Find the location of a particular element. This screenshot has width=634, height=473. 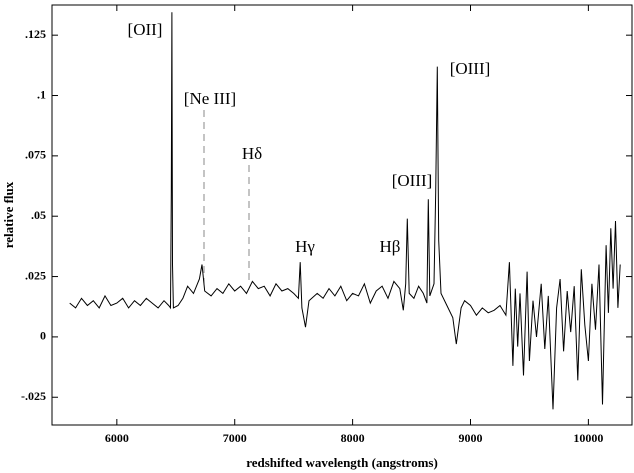

line-annotation: Hδ is located at coordinates (252, 153).